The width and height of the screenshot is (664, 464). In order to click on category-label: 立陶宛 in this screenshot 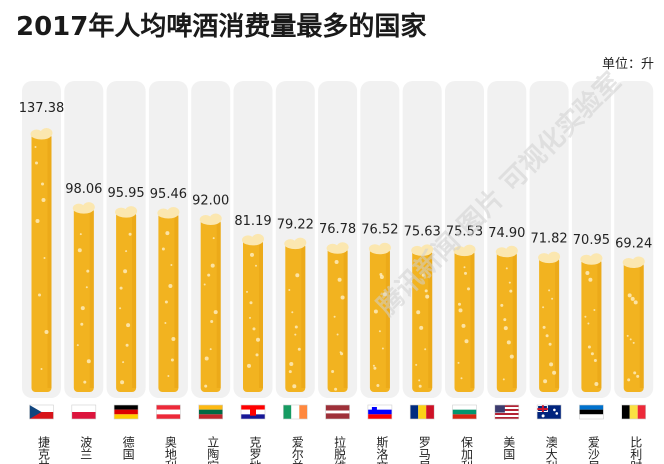, I will do `click(213, 449)`.